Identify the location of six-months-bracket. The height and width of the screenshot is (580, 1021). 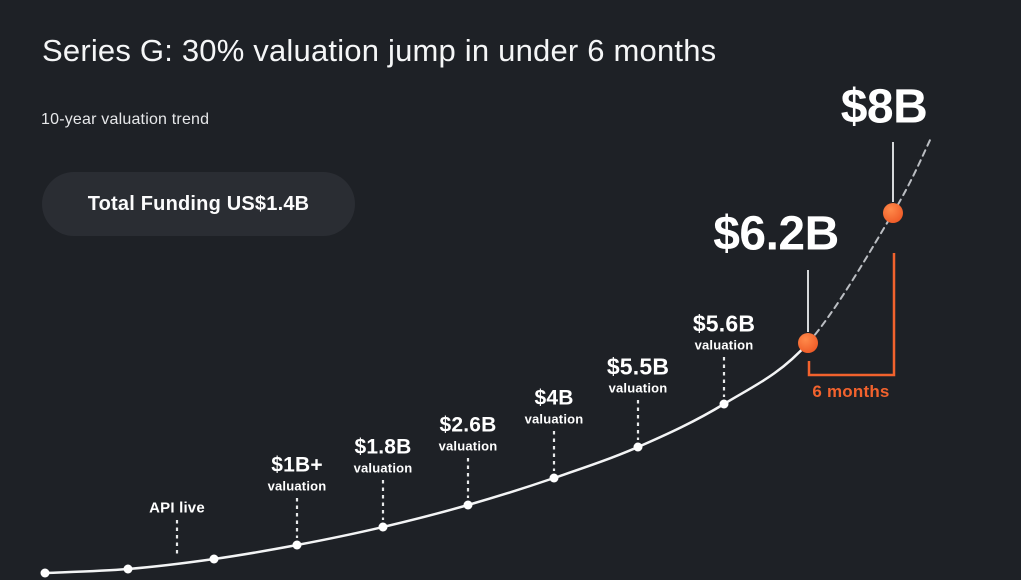
(851, 315).